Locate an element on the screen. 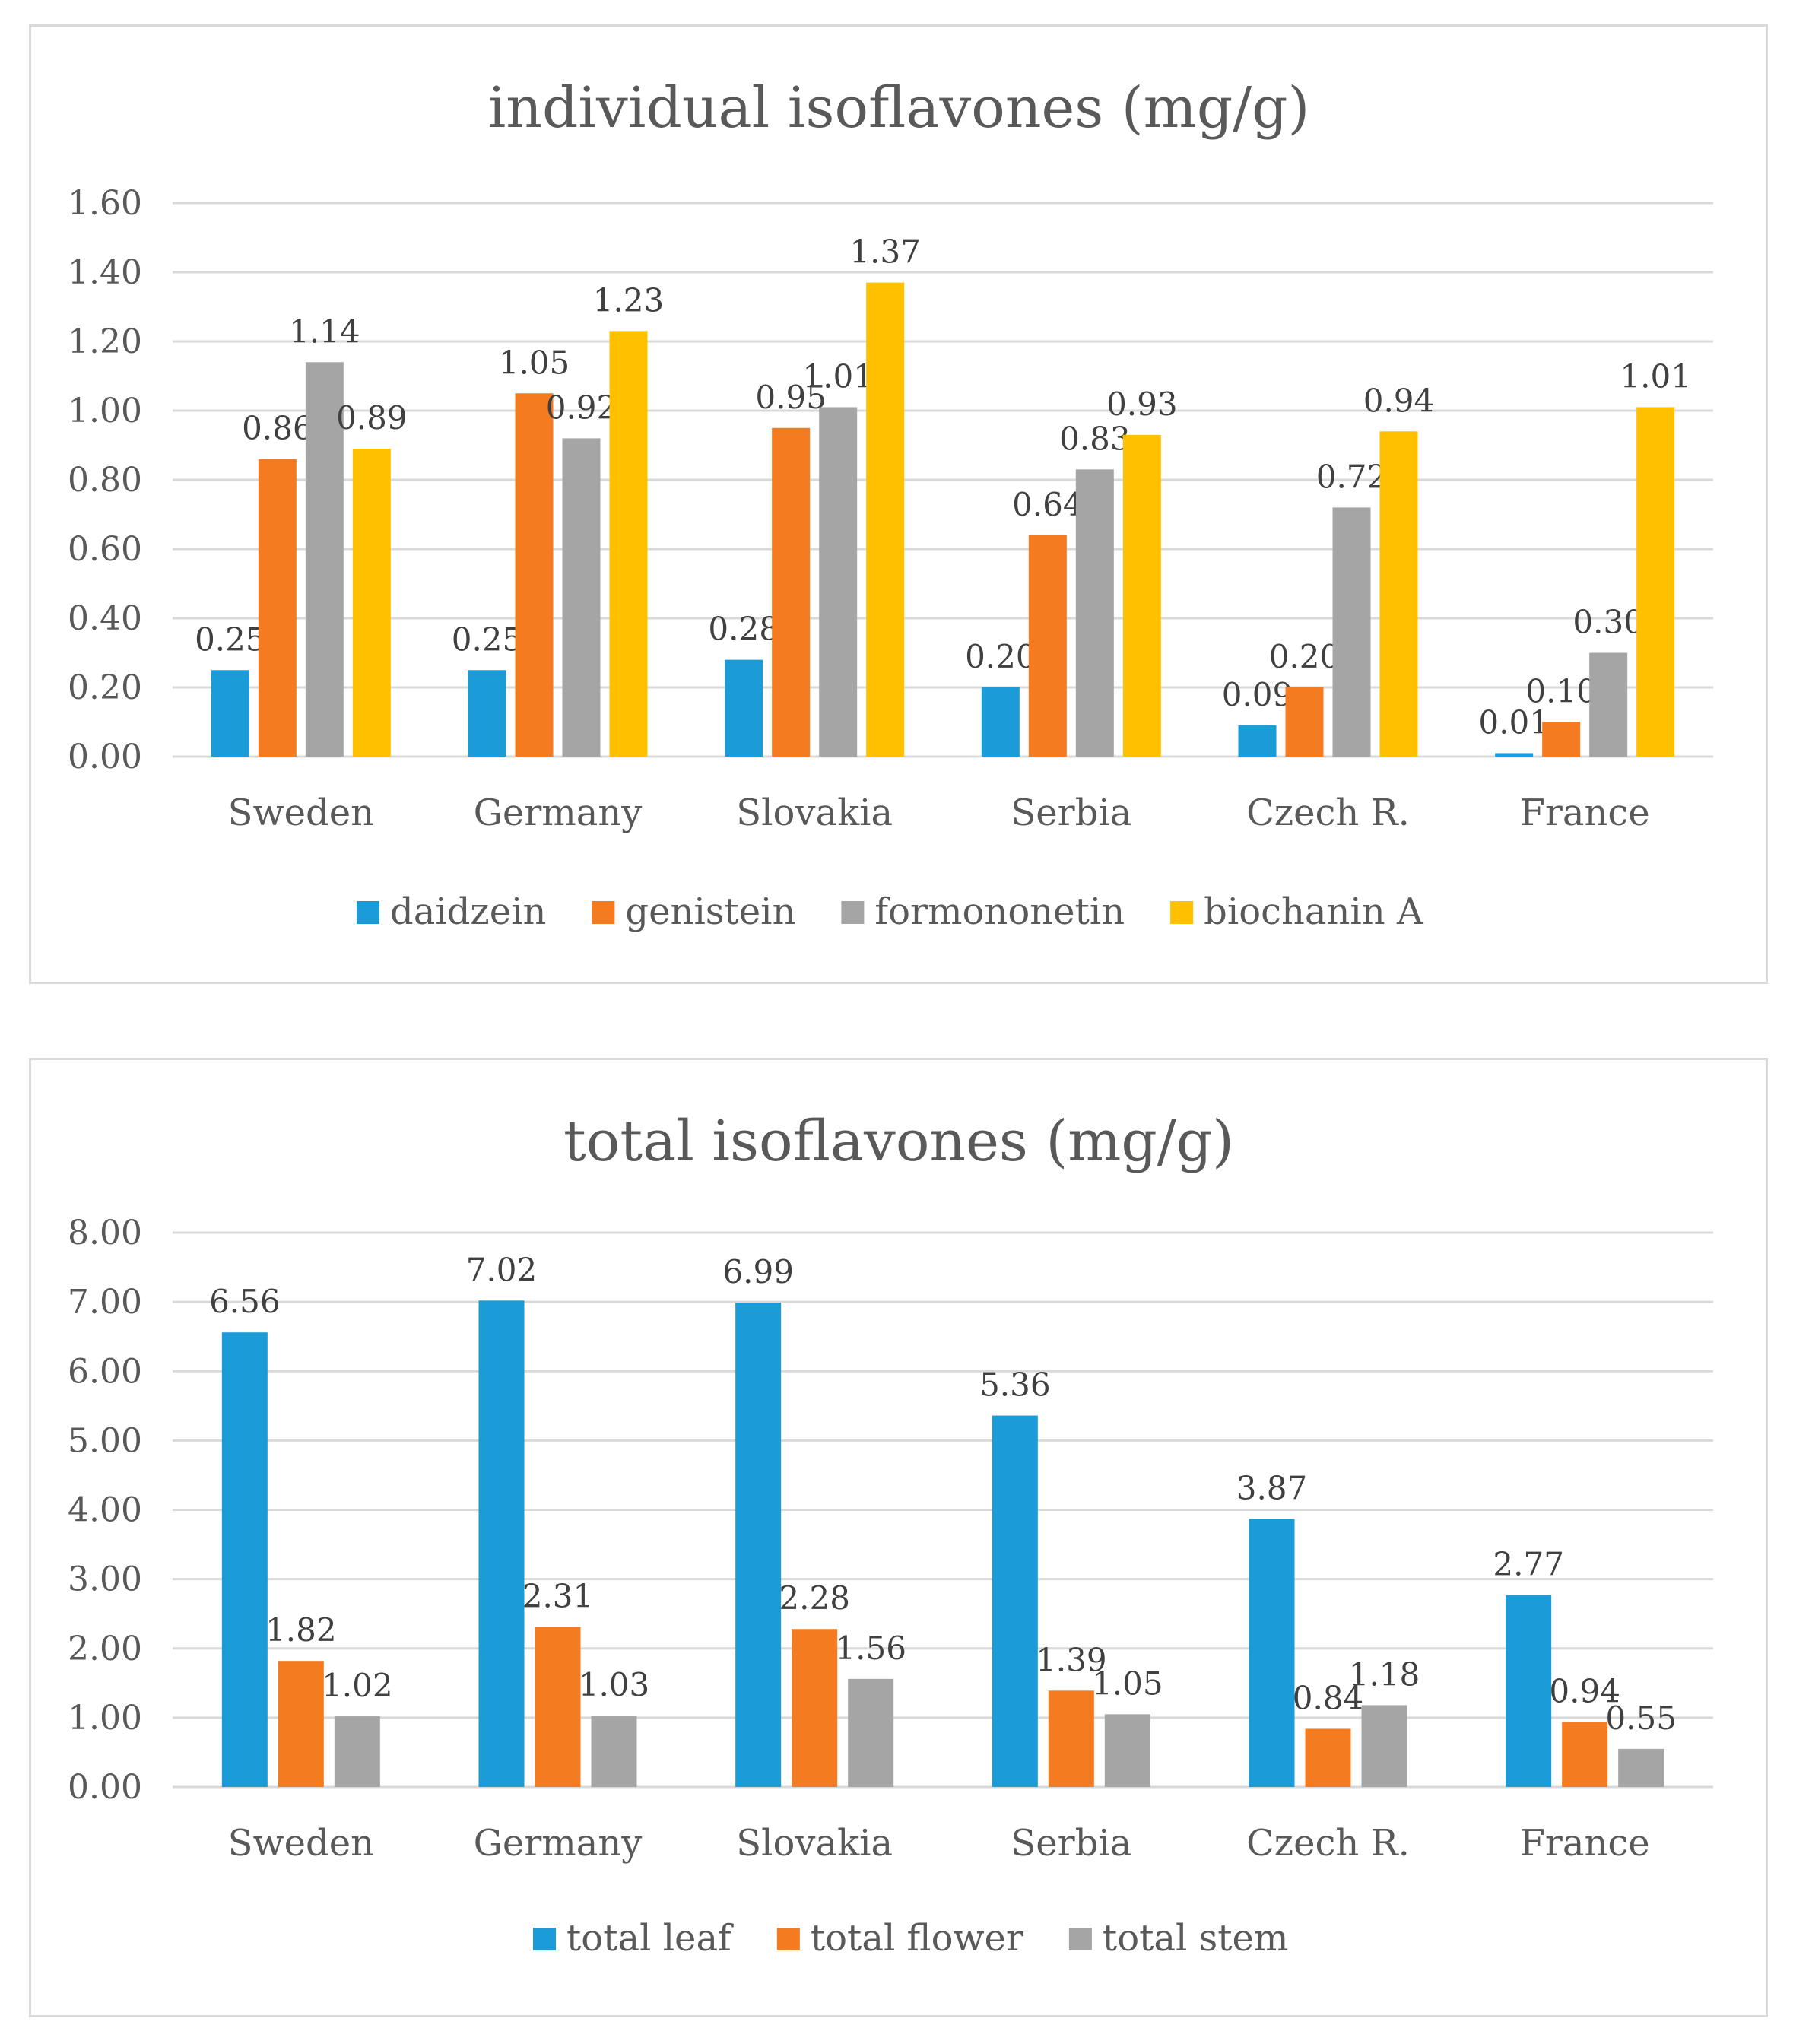 The width and height of the screenshot is (1793, 2044). y-tick-label: 8.00 is located at coordinates (105, 1233).